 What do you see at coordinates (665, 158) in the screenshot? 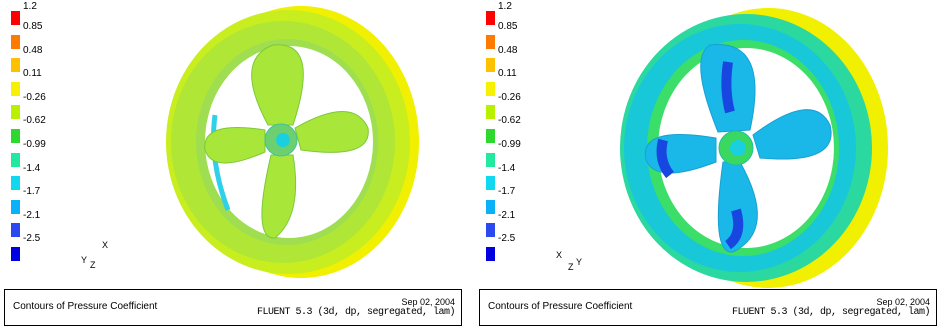
I see `blade-left-core` at bounding box center [665, 158].